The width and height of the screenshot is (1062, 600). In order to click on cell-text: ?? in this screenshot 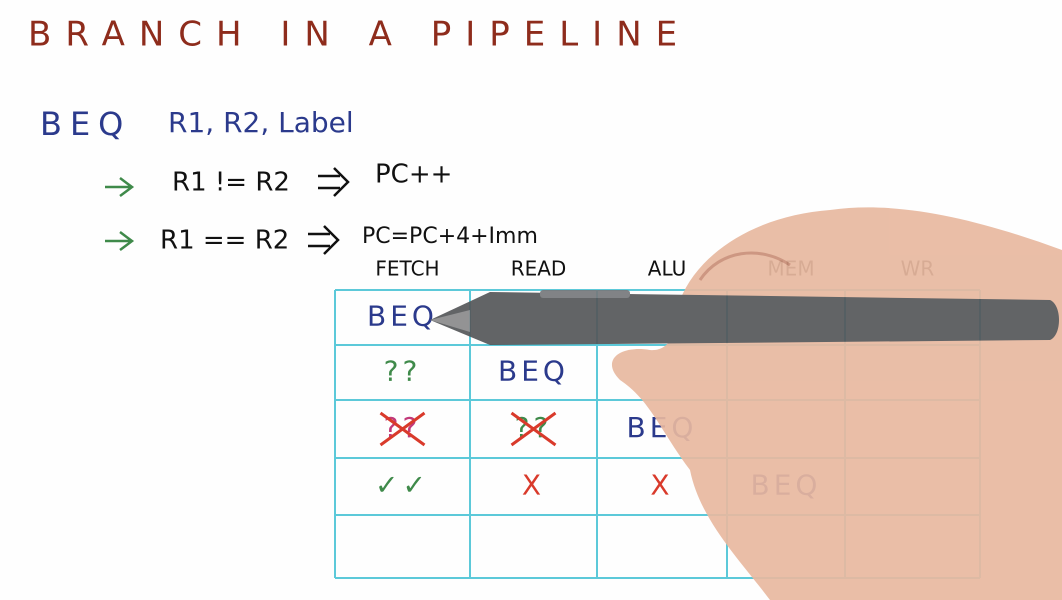, I will do `click(403, 371)`.